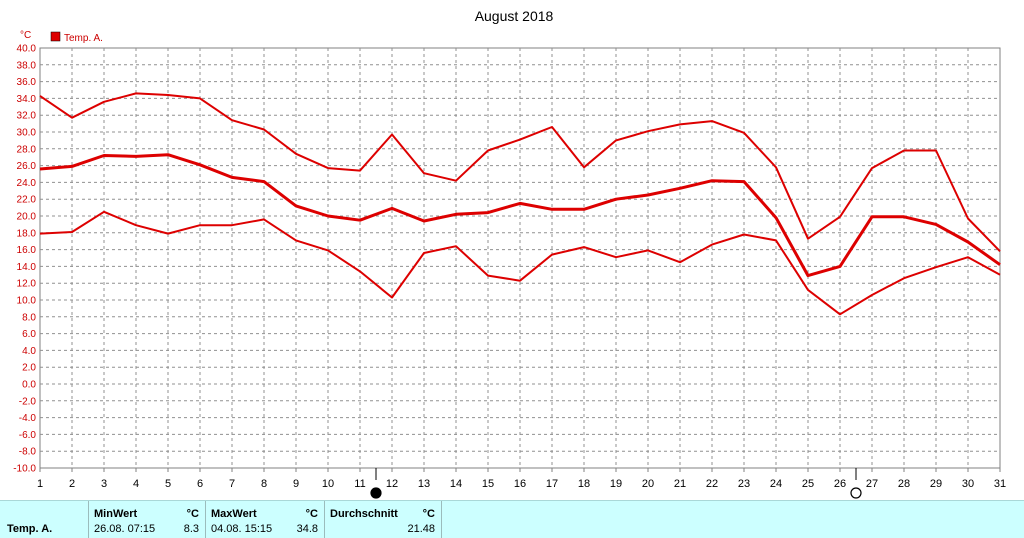  I want to click on x-tick-label: 20, so click(648, 484).